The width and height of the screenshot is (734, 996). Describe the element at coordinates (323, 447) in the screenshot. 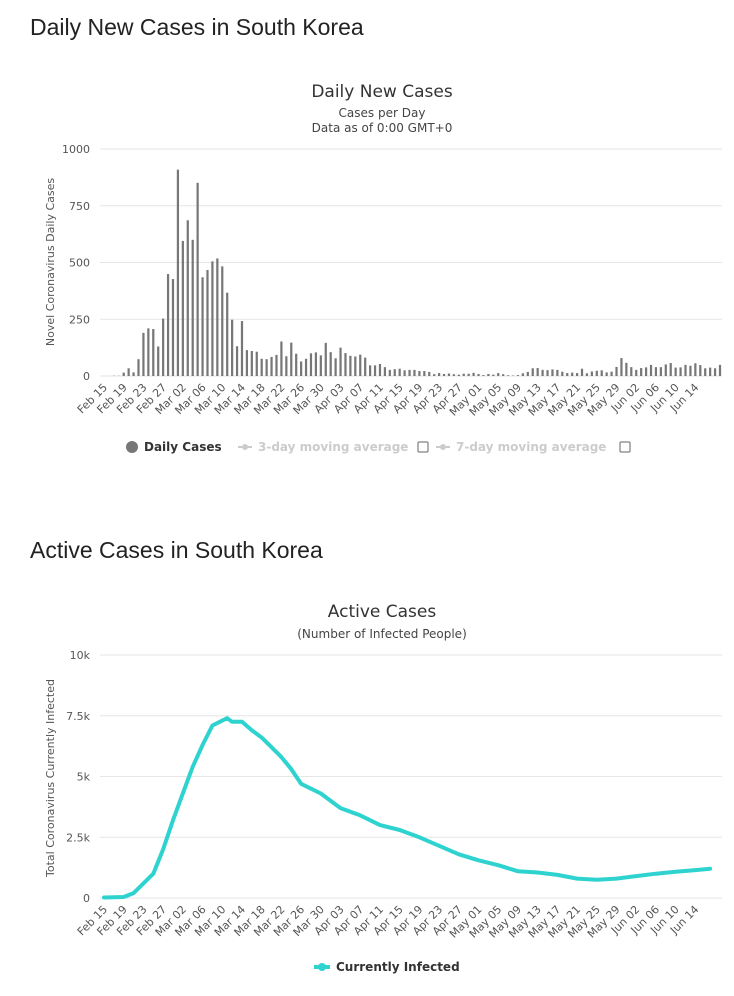

I see `legend-item-2: 3-day moving average` at that location.